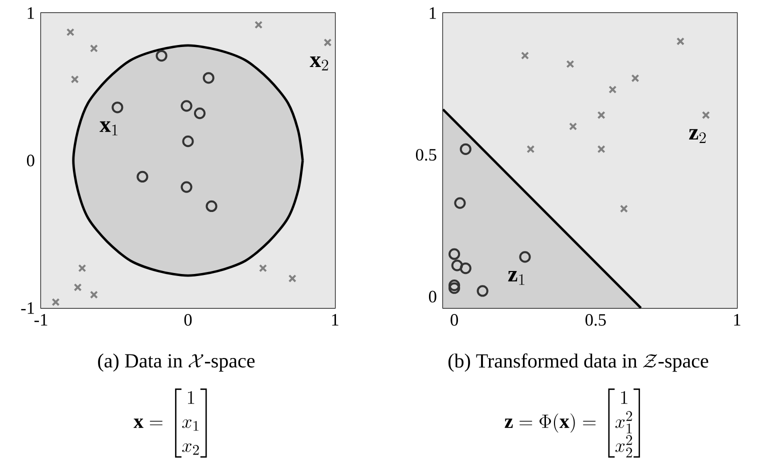  Describe the element at coordinates (109, 128) in the screenshot. I see `annotation: $\mathbf{x}_1$` at that location.